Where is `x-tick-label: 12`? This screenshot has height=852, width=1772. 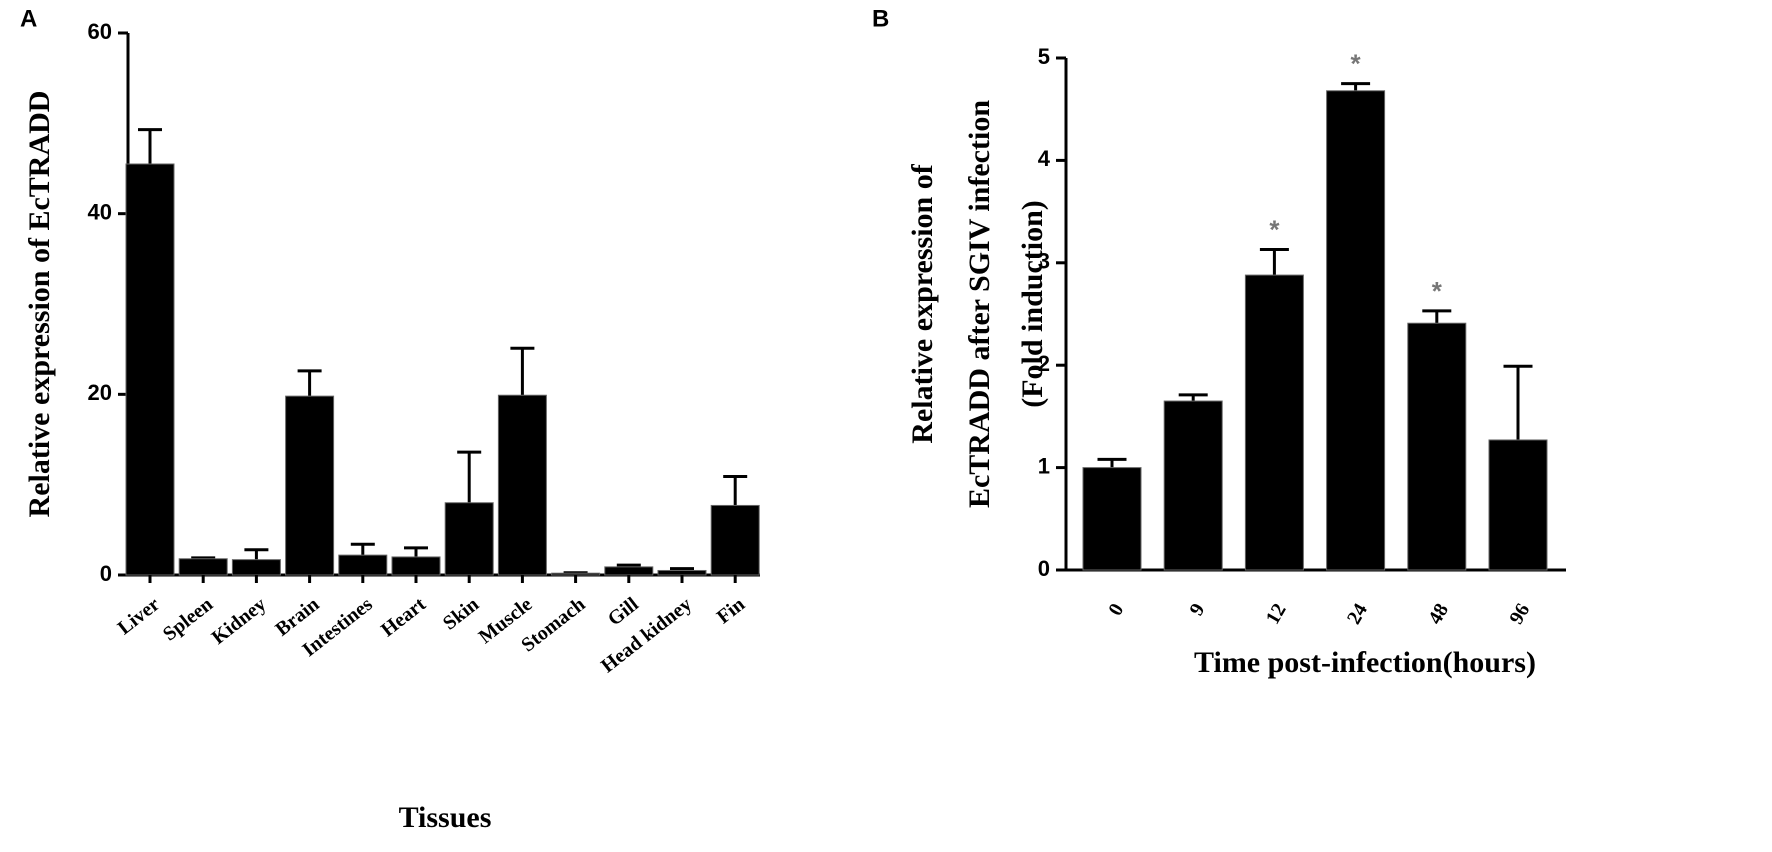
x-tick-label: 12 is located at coordinates (1276, 614).